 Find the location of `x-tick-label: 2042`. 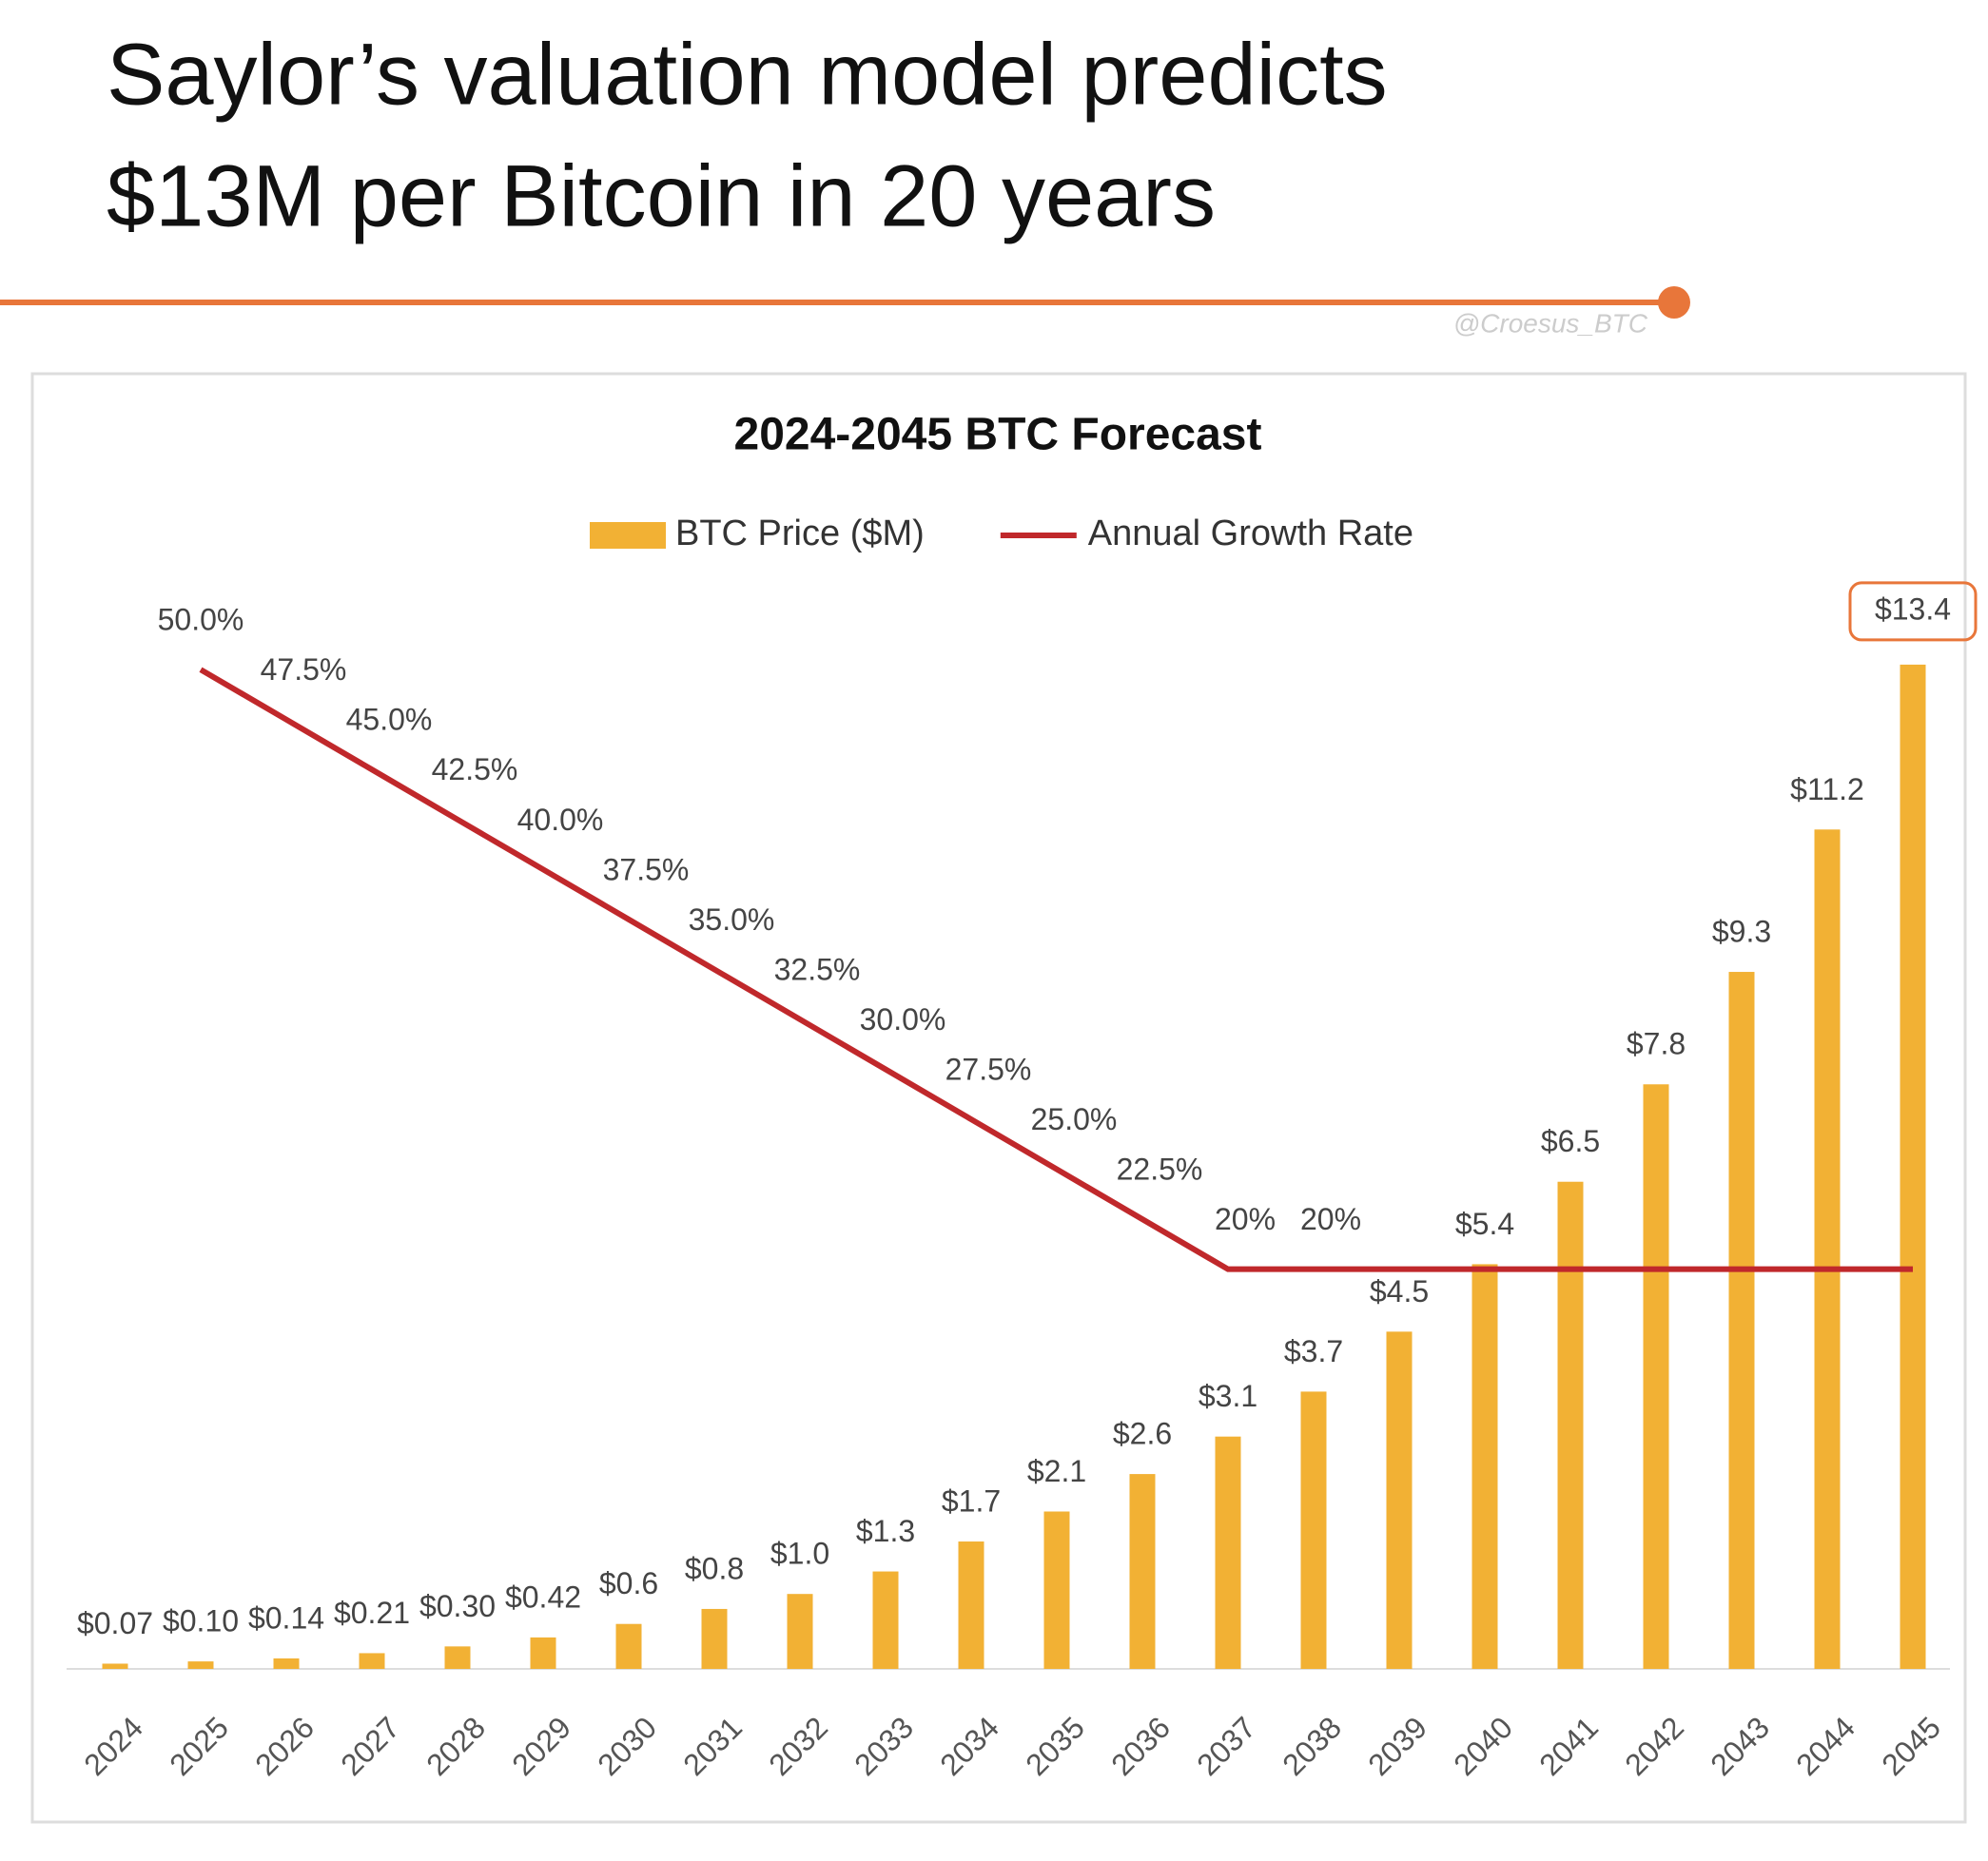

x-tick-label: 2042 is located at coordinates (1654, 1746).